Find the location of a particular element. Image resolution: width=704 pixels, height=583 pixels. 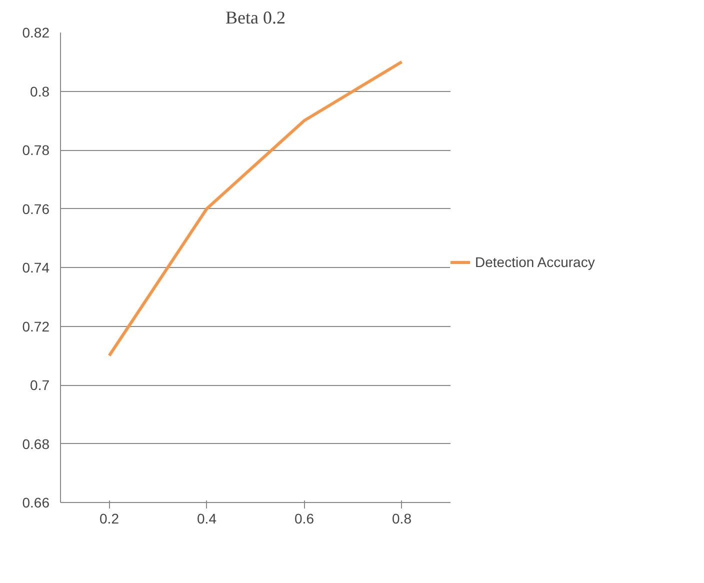

y-tick-label: 0.78 is located at coordinates (36, 150).